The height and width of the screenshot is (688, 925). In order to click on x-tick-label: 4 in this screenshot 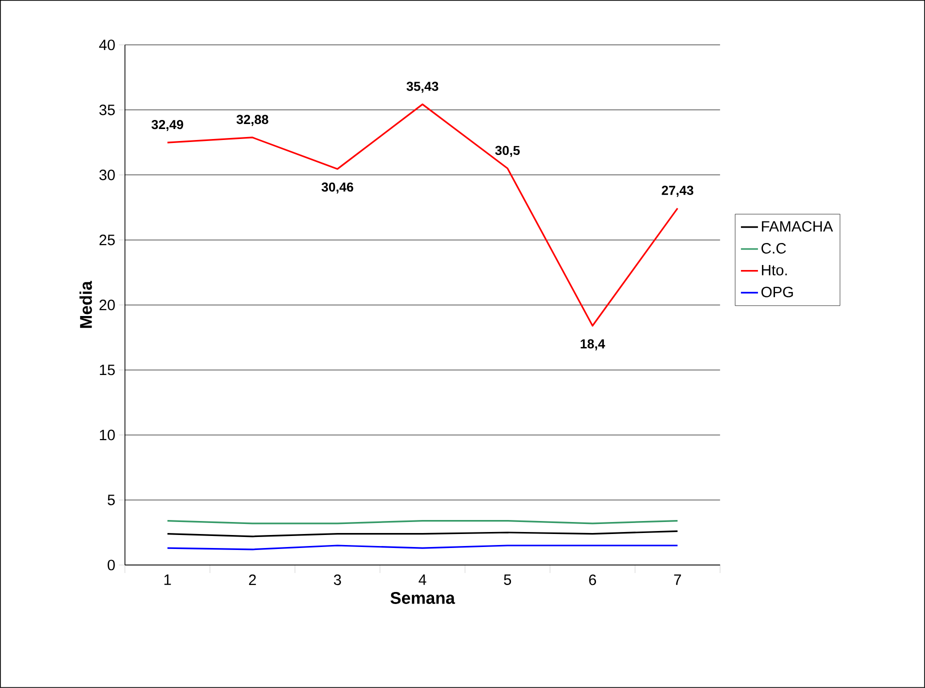, I will do `click(422, 579)`.